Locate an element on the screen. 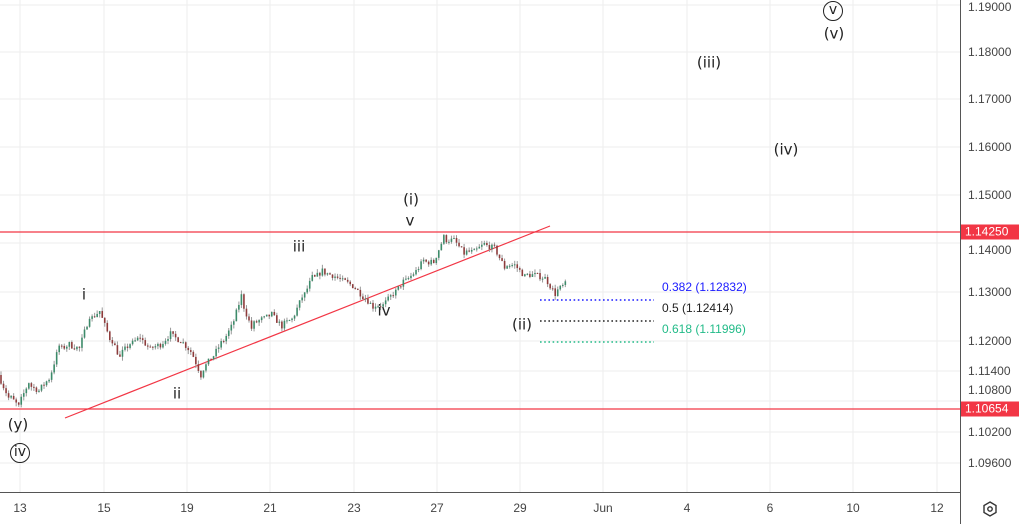 The width and height of the screenshot is (1024, 524). price-axis-label: 1.11400 is located at coordinates (989, 371).